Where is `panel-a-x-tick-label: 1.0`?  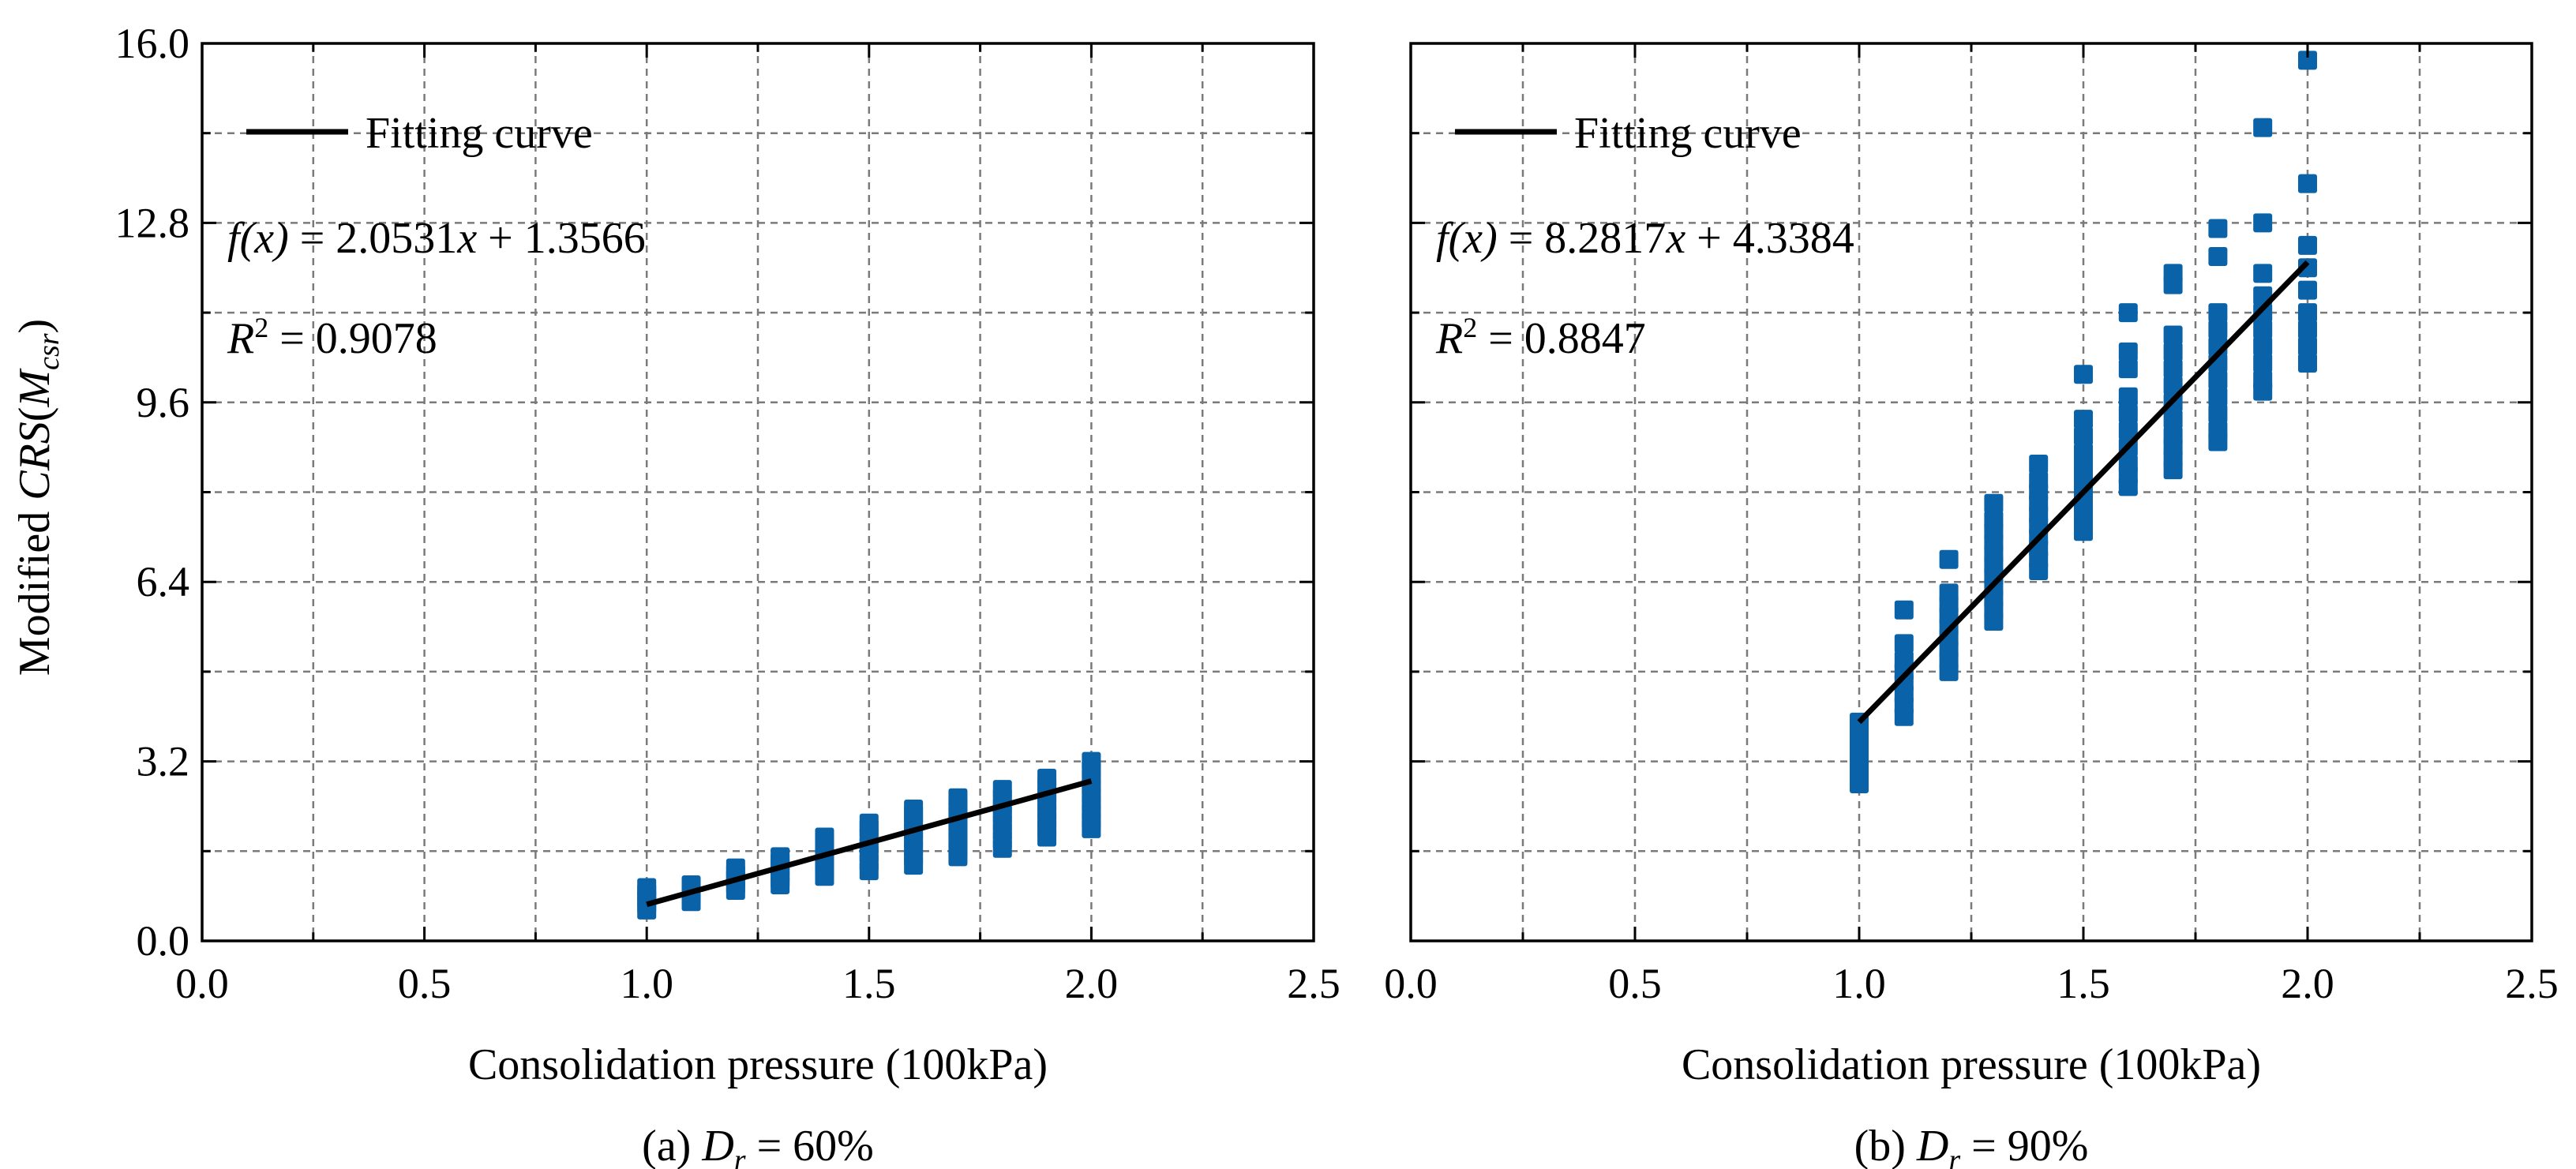
panel-a-x-tick-label: 1.0 is located at coordinates (646, 984).